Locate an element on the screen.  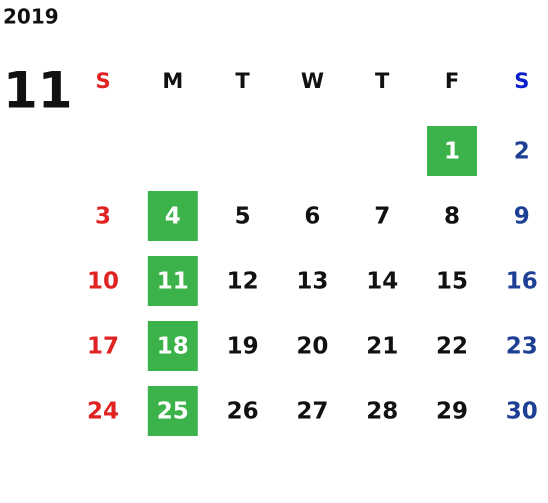
day-number: 25 is located at coordinates (173, 412).